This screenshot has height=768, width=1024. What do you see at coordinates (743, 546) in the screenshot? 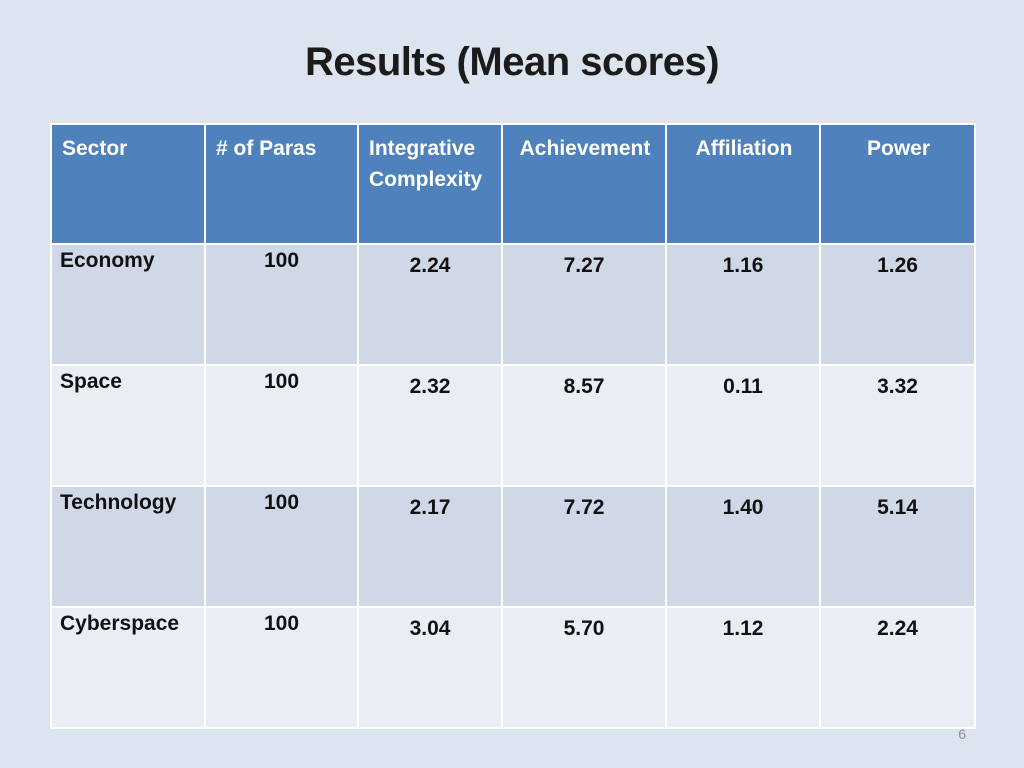
I see `cell-affiliation: 1.40` at bounding box center [743, 546].